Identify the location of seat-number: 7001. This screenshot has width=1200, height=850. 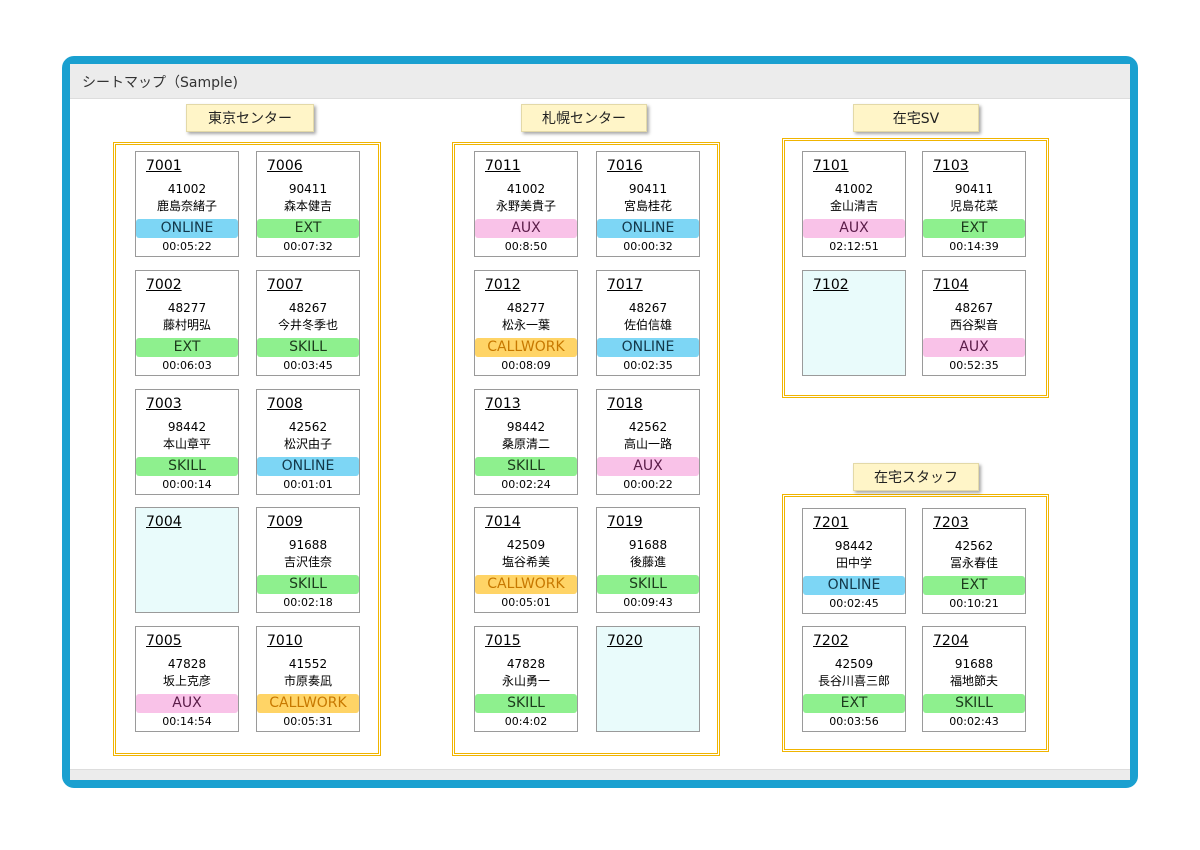
(164, 166).